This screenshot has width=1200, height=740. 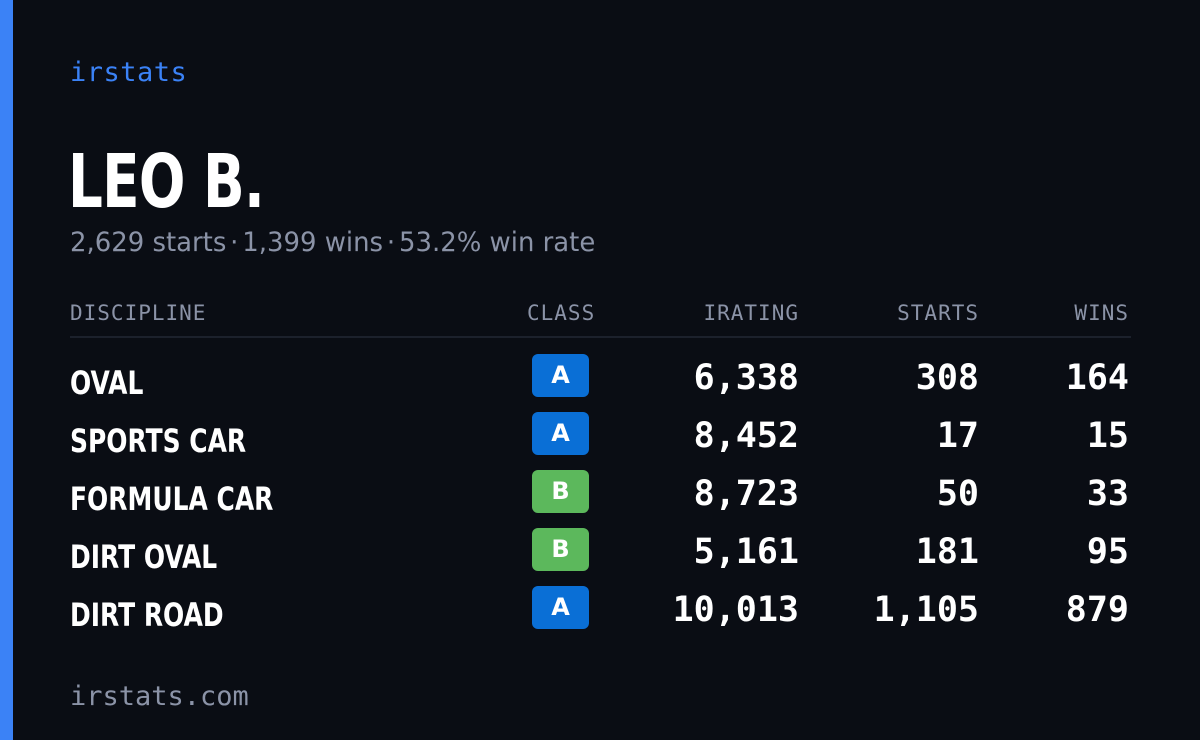 I want to click on header-discipline: DISCIPLINE, so click(x=138, y=313).